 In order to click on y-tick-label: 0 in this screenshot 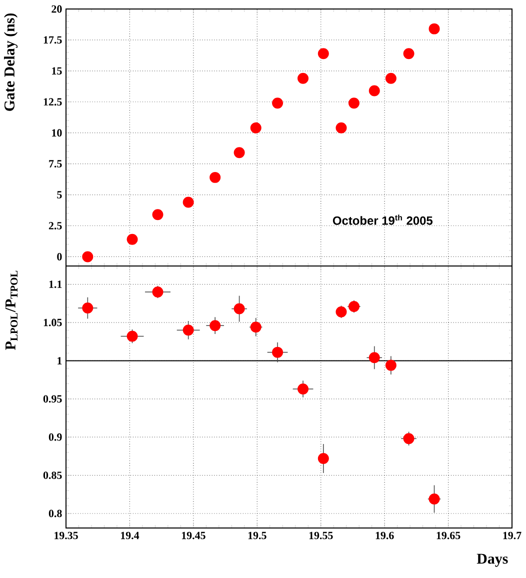, I will do `click(59, 256)`.